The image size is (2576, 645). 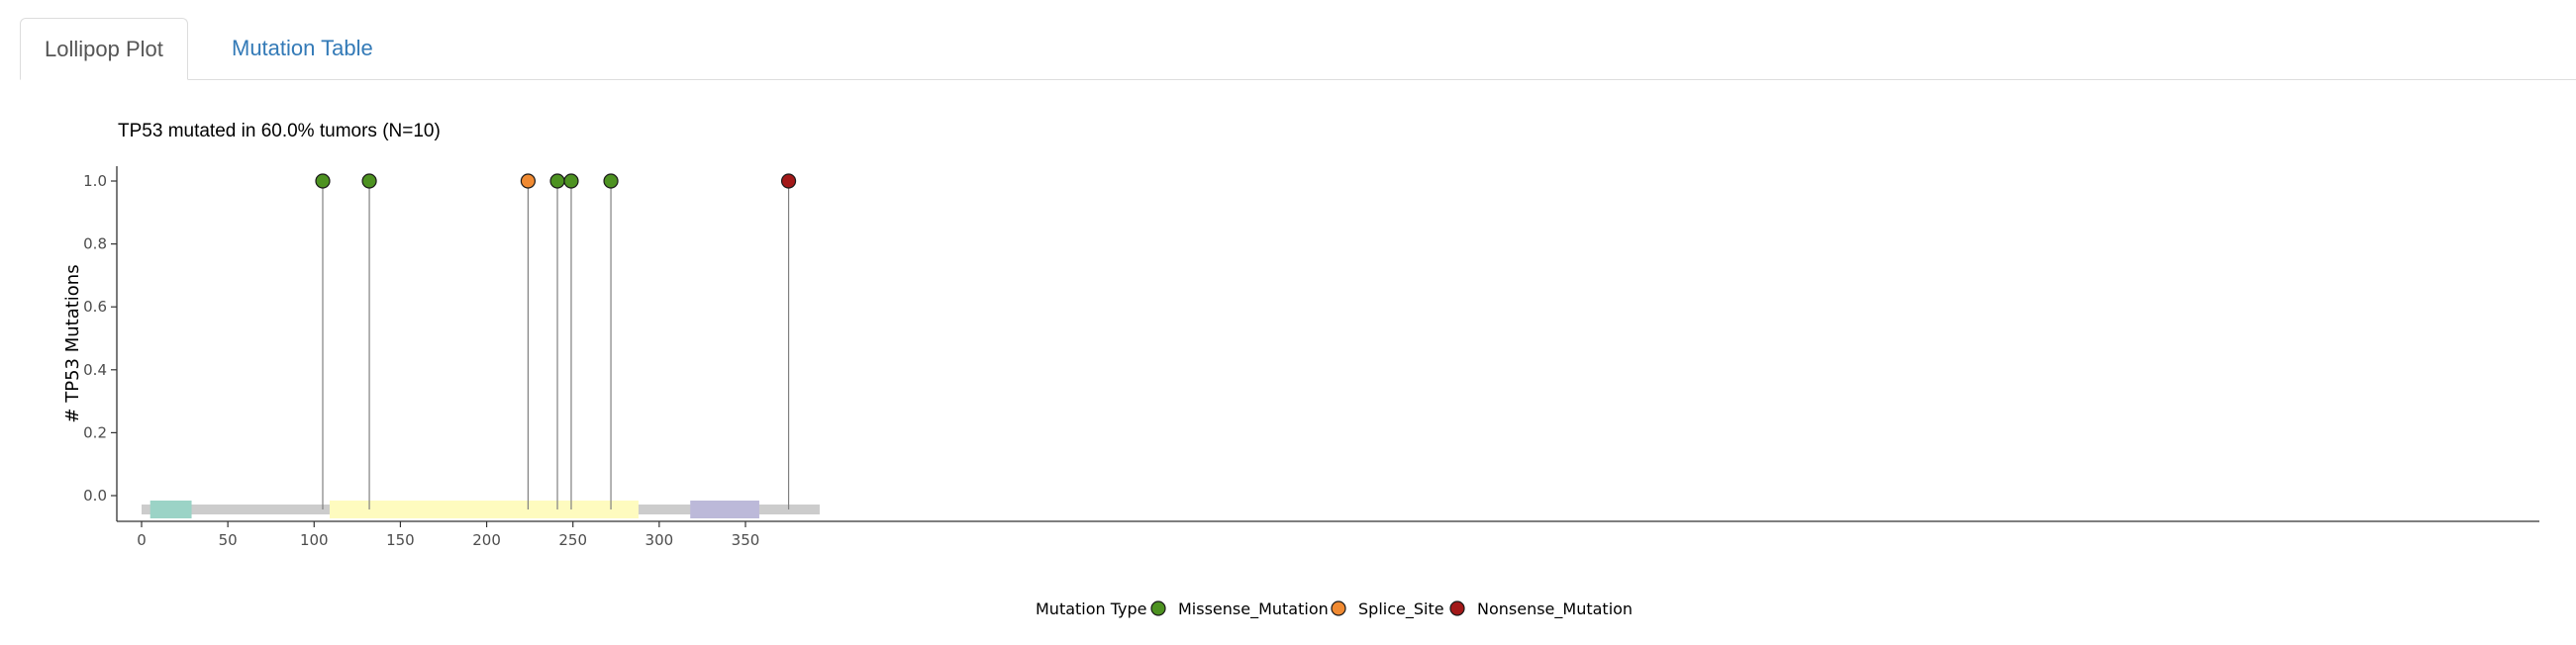 I want to click on legend-label: Splice_Site, so click(x=1401, y=609).